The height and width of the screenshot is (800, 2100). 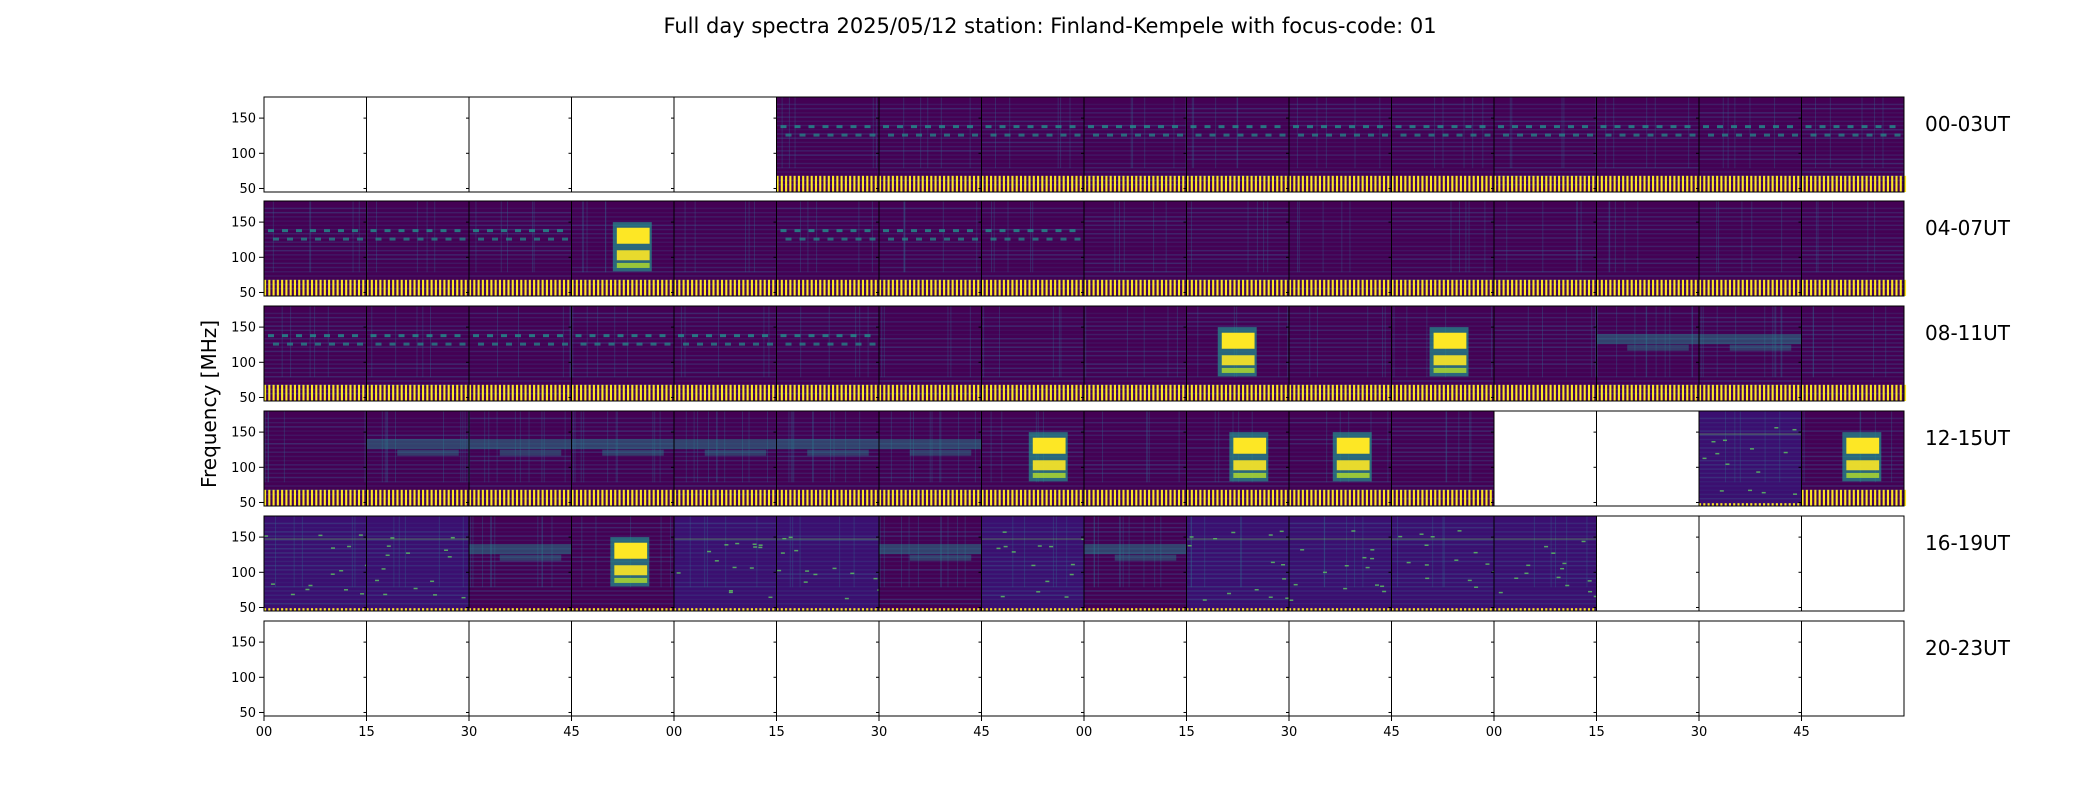 What do you see at coordinates (209, 404) in the screenshot?
I see `y-axis-label: Frequency [MHz]` at bounding box center [209, 404].